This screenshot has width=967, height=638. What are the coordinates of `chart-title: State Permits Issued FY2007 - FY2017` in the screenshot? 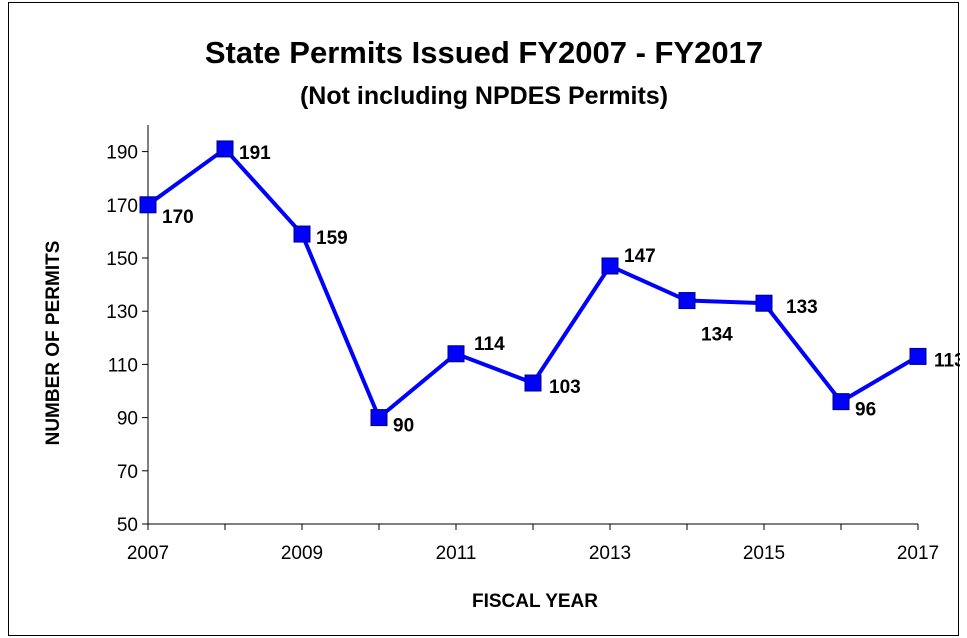 It's located at (484, 52).